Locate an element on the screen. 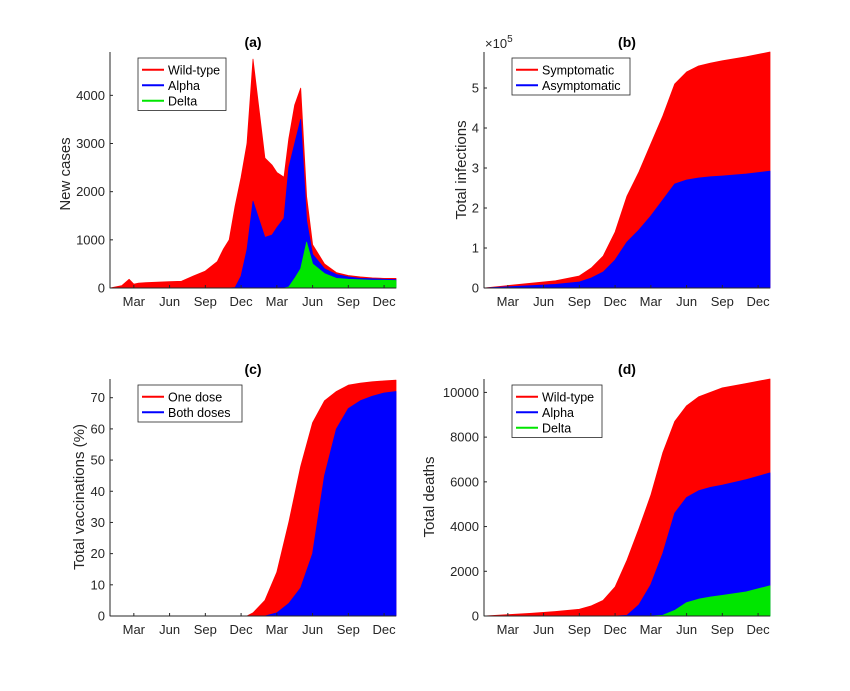 The height and width of the screenshot is (691, 850). panel-c-y-tick-label: 70 is located at coordinates (98, 397).